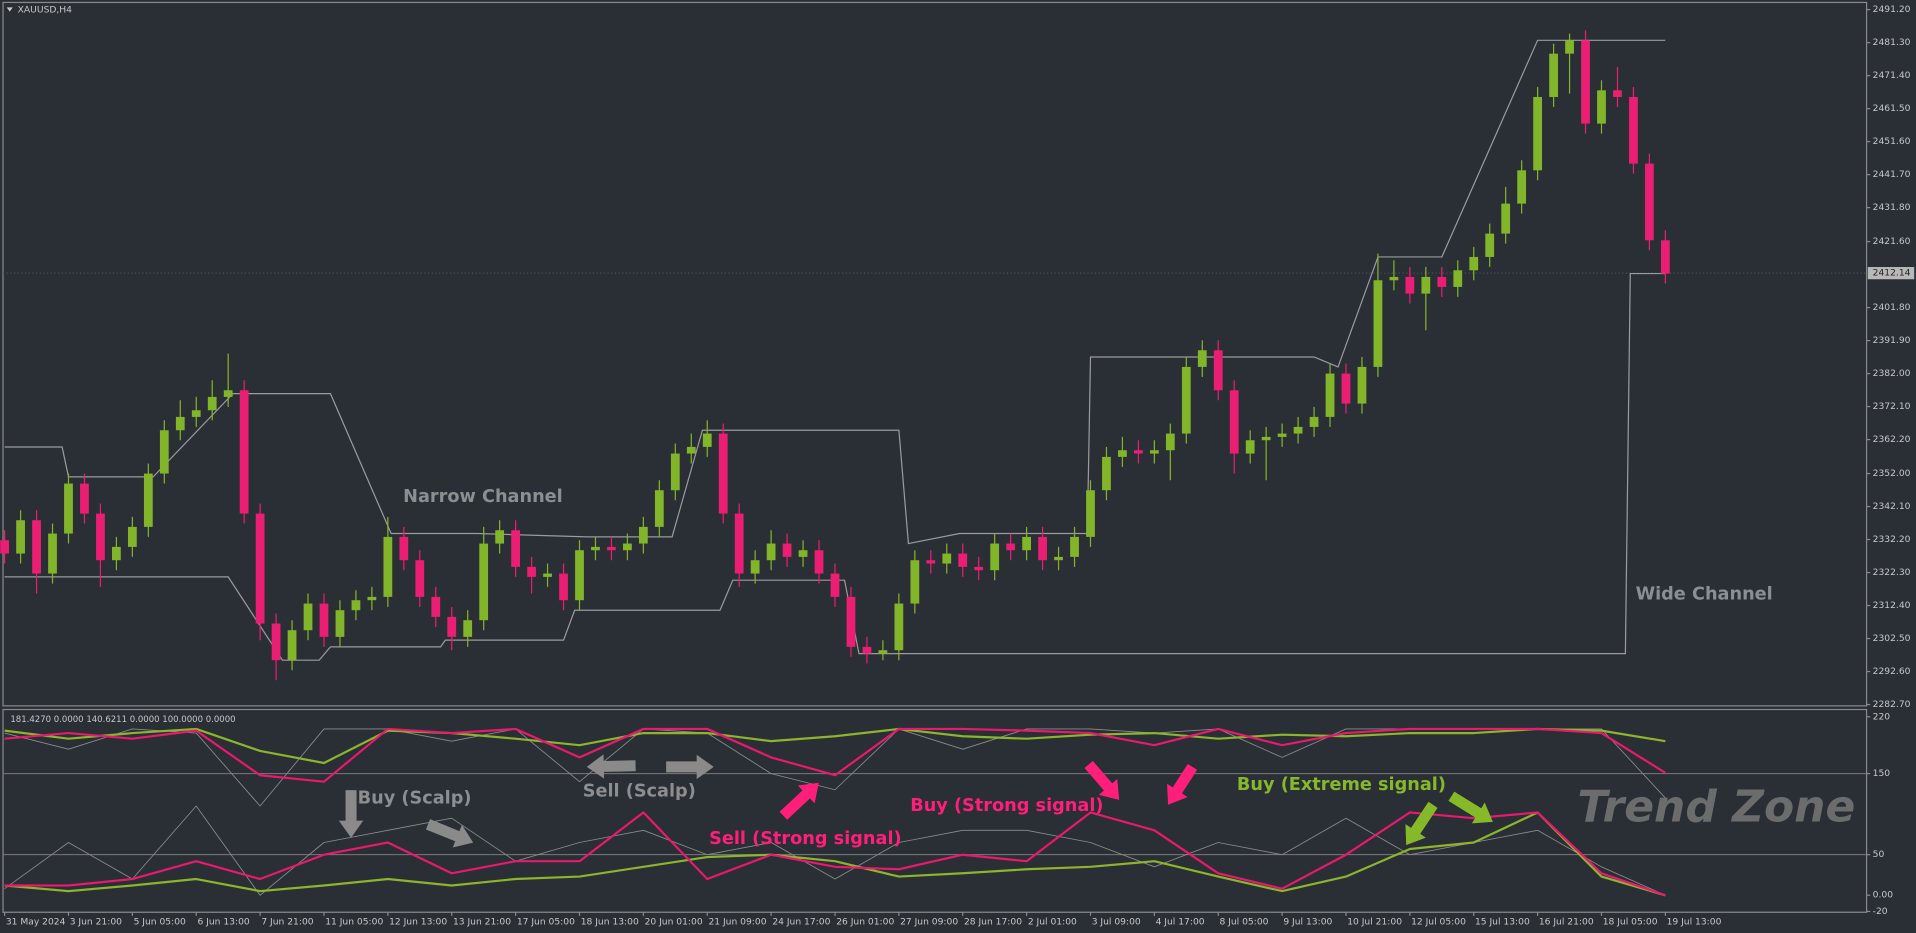 This screenshot has width=1916, height=933. I want to click on y-tick-label: 50, so click(1879, 855).